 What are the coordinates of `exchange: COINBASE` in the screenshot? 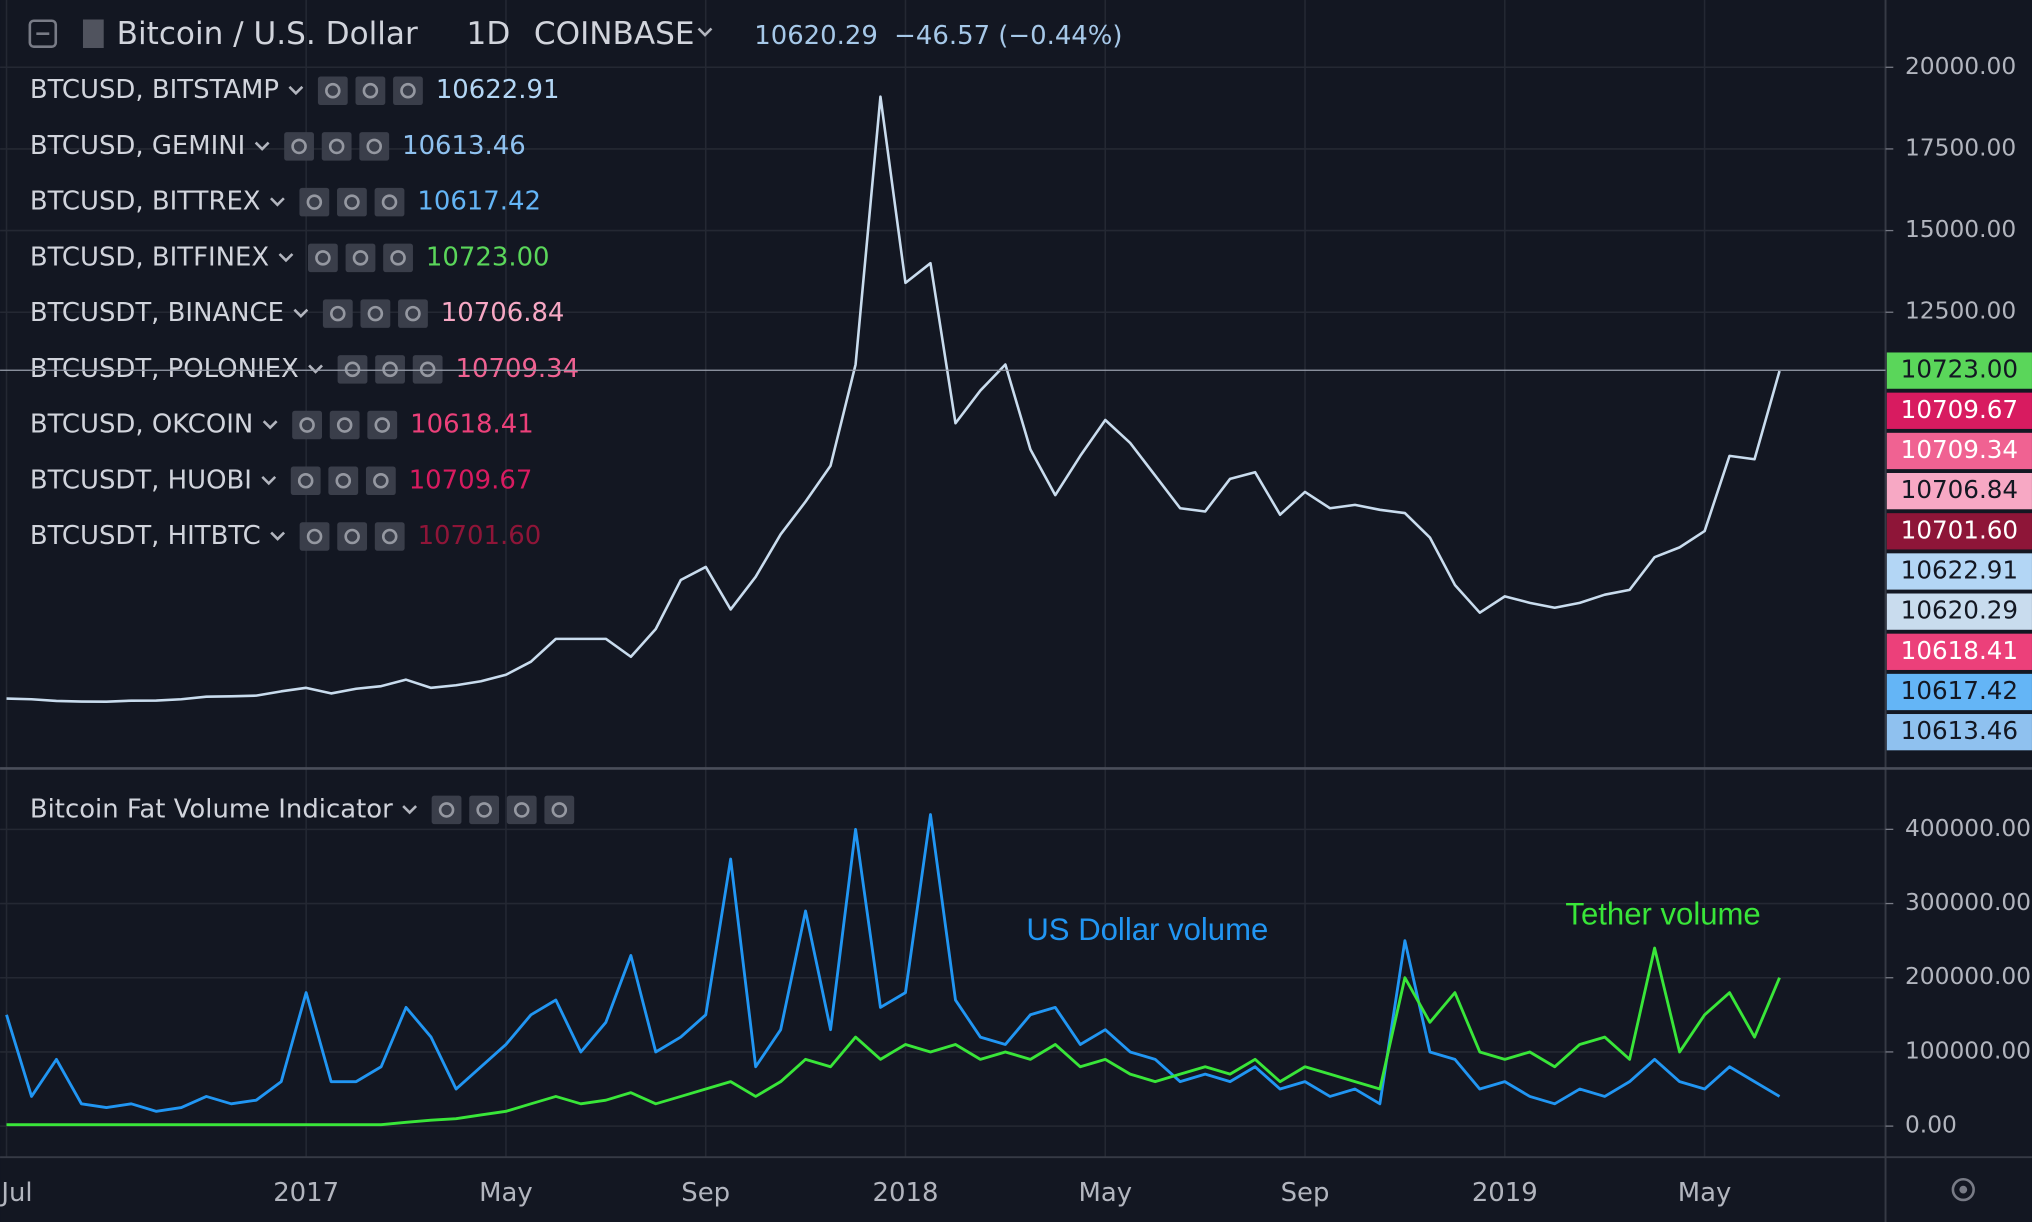 It's located at (614, 34).